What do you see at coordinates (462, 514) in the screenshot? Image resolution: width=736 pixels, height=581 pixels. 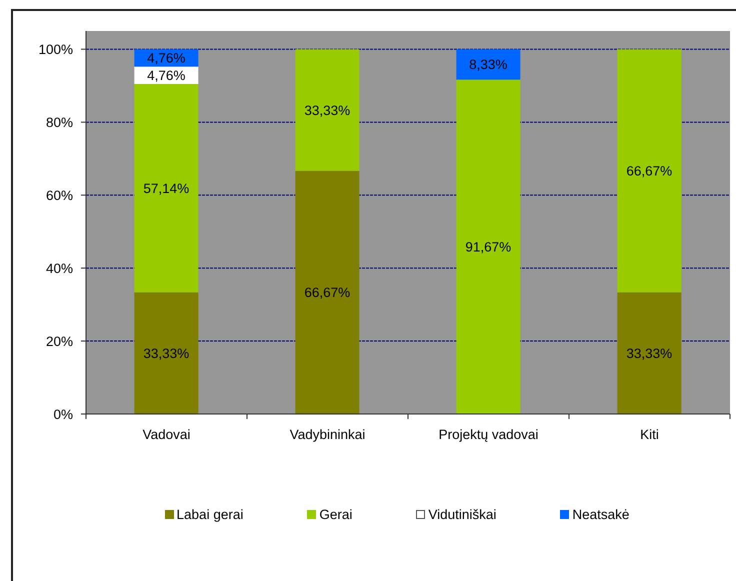 I see `legend-label: Vidutiniškai` at bounding box center [462, 514].